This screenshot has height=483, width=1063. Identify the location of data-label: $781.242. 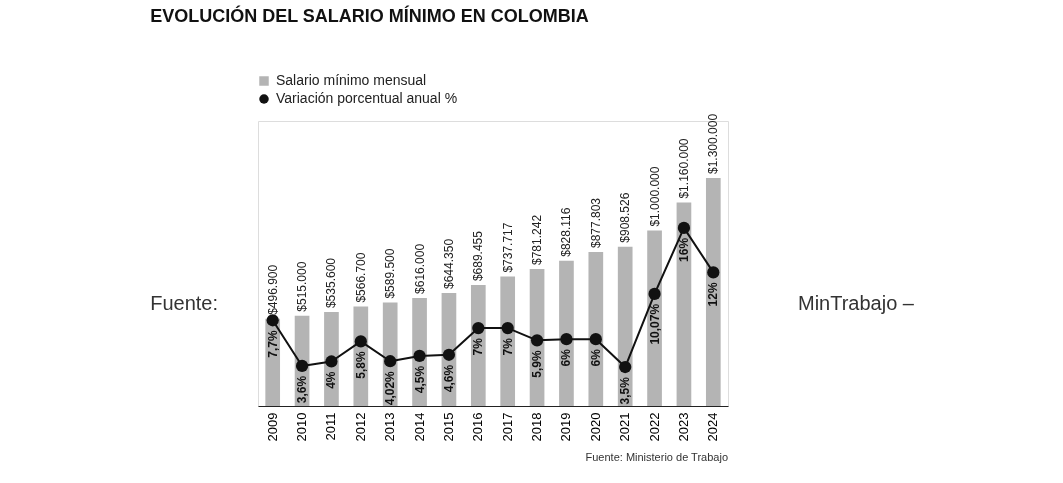
(537, 239).